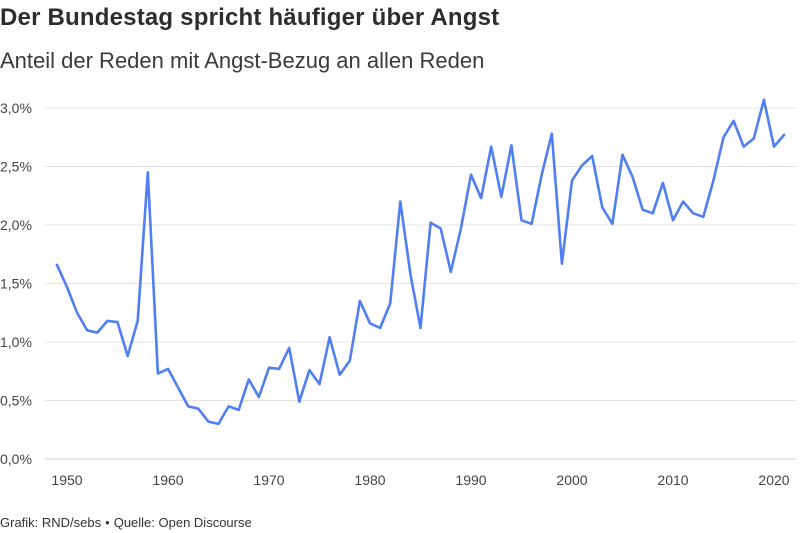 This screenshot has height=533, width=800. Describe the element at coordinates (268, 480) in the screenshot. I see `x-tick-label: 1970` at that location.